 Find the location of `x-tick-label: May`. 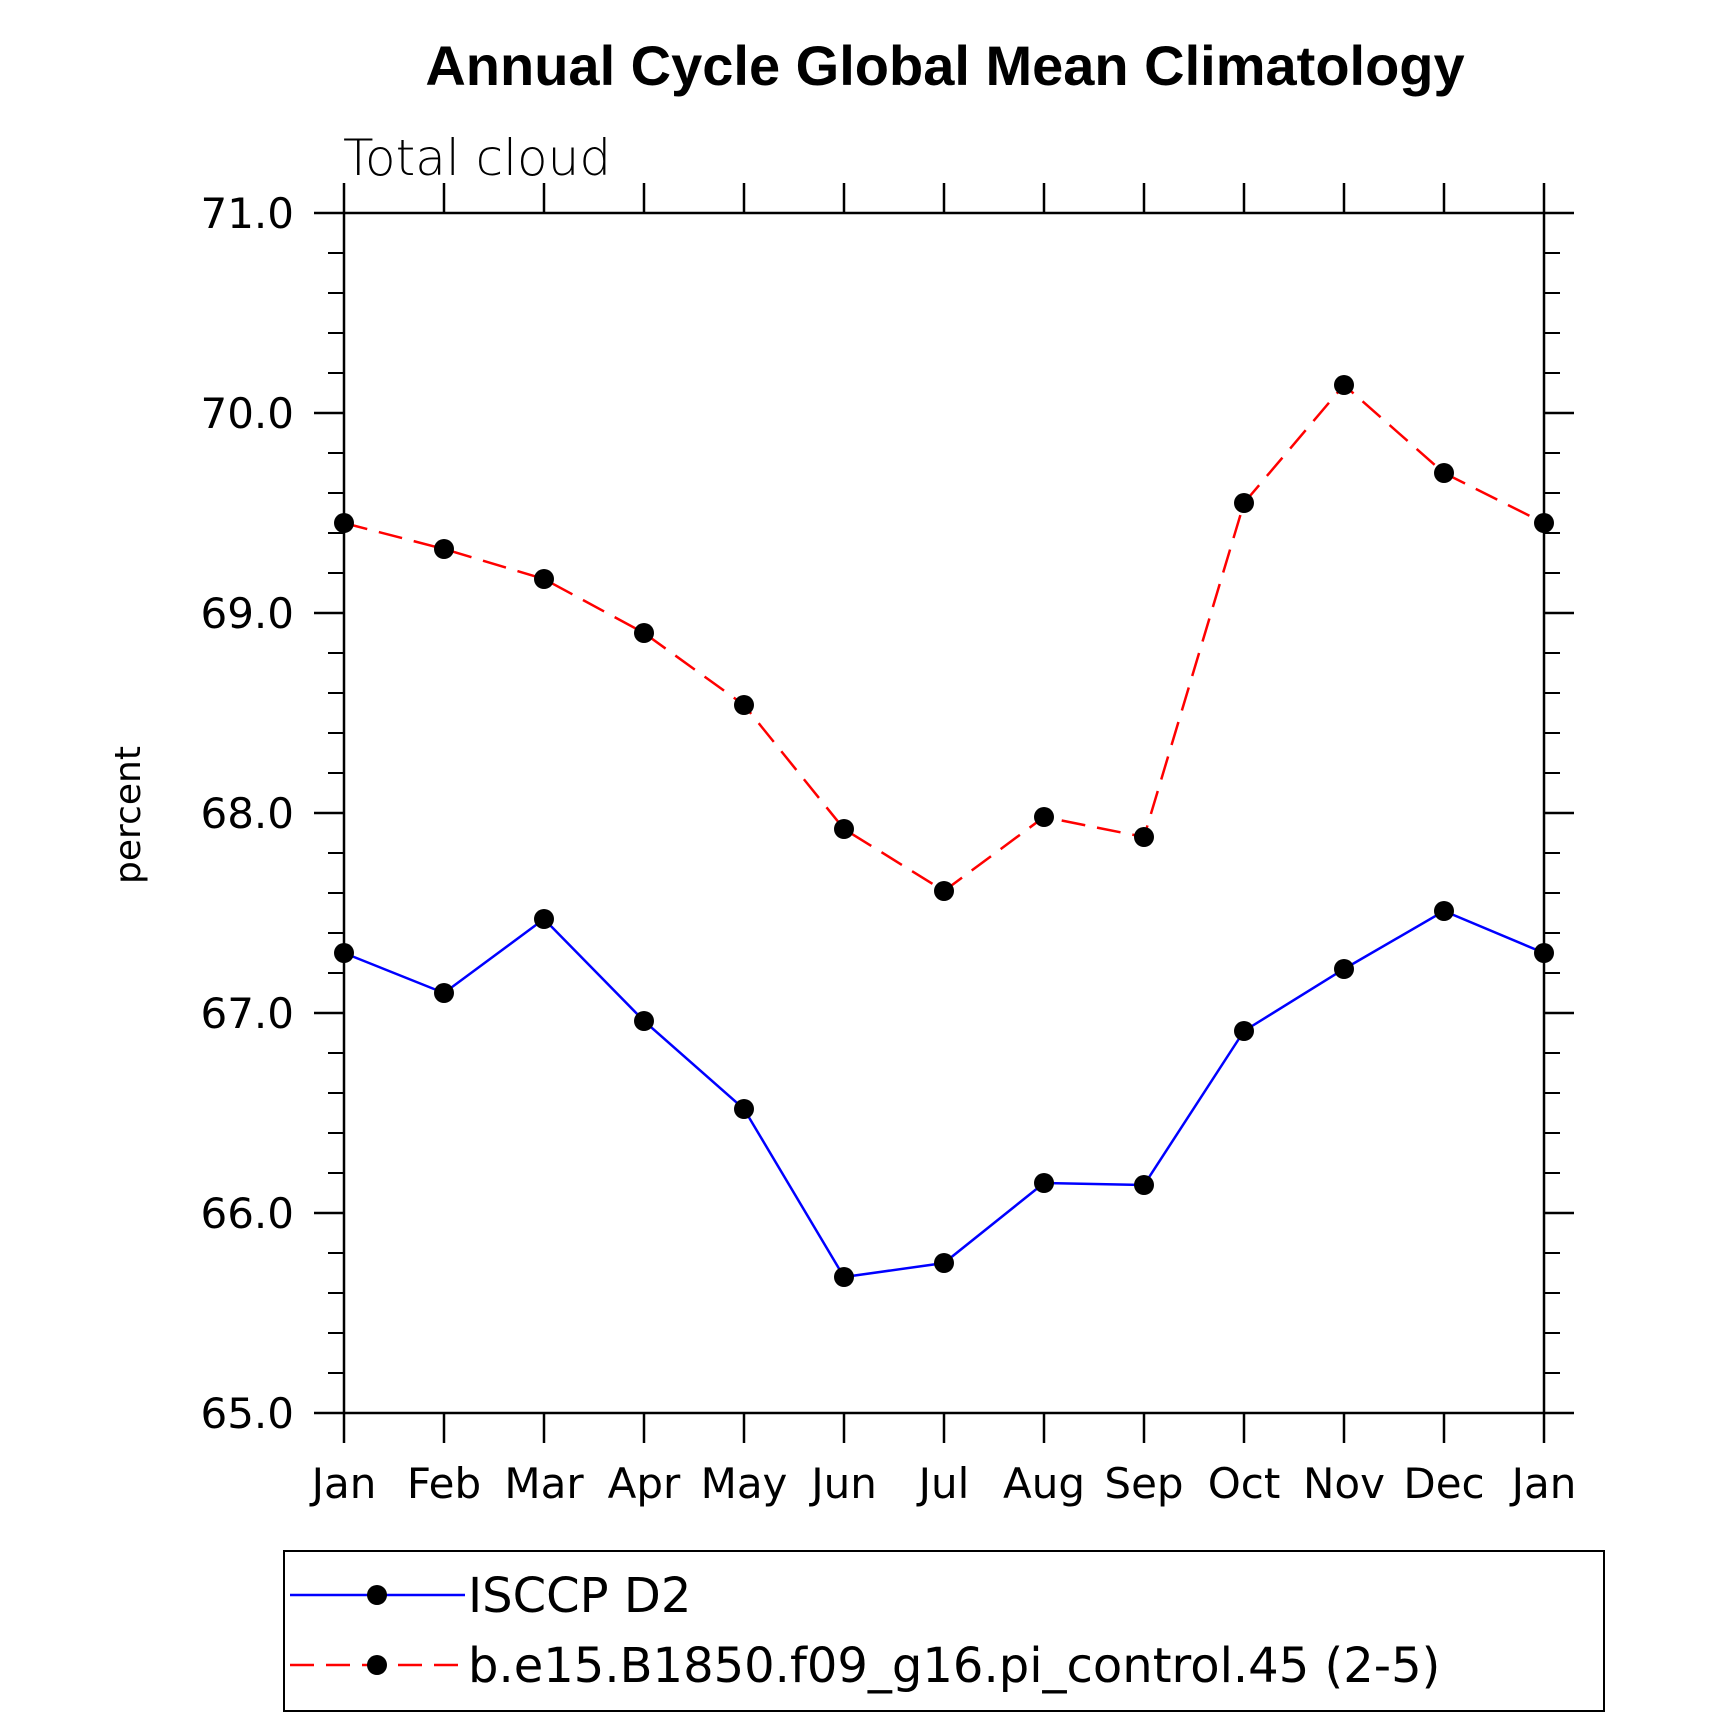

x-tick-label: May is located at coordinates (744, 1483).